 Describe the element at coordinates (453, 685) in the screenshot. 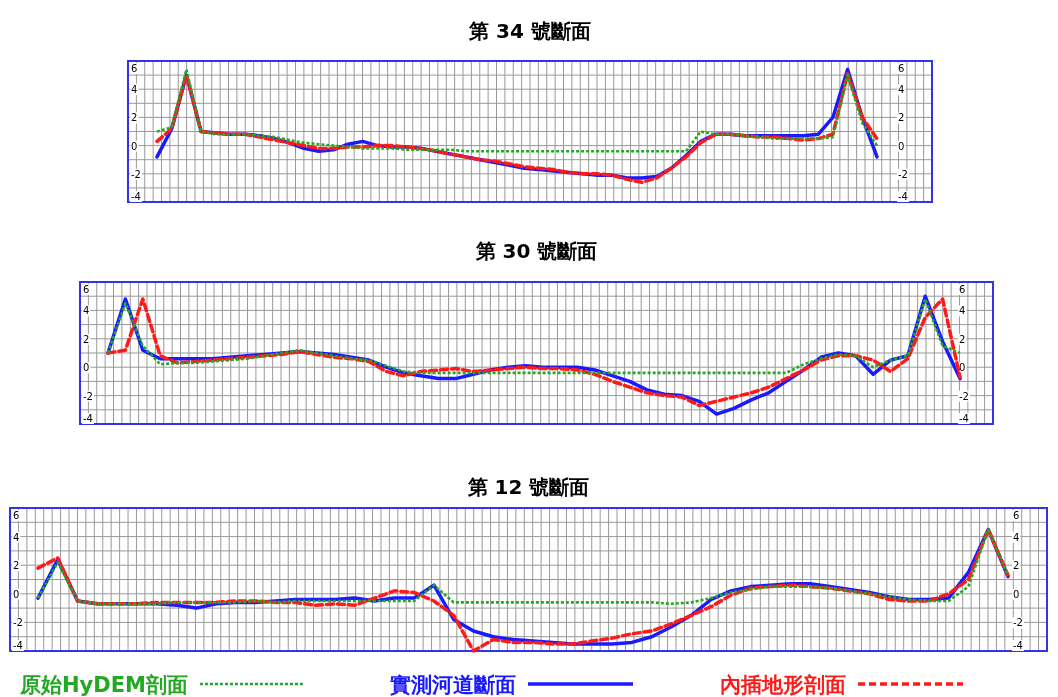

I see `legend-label: 實測河道斷面` at that location.